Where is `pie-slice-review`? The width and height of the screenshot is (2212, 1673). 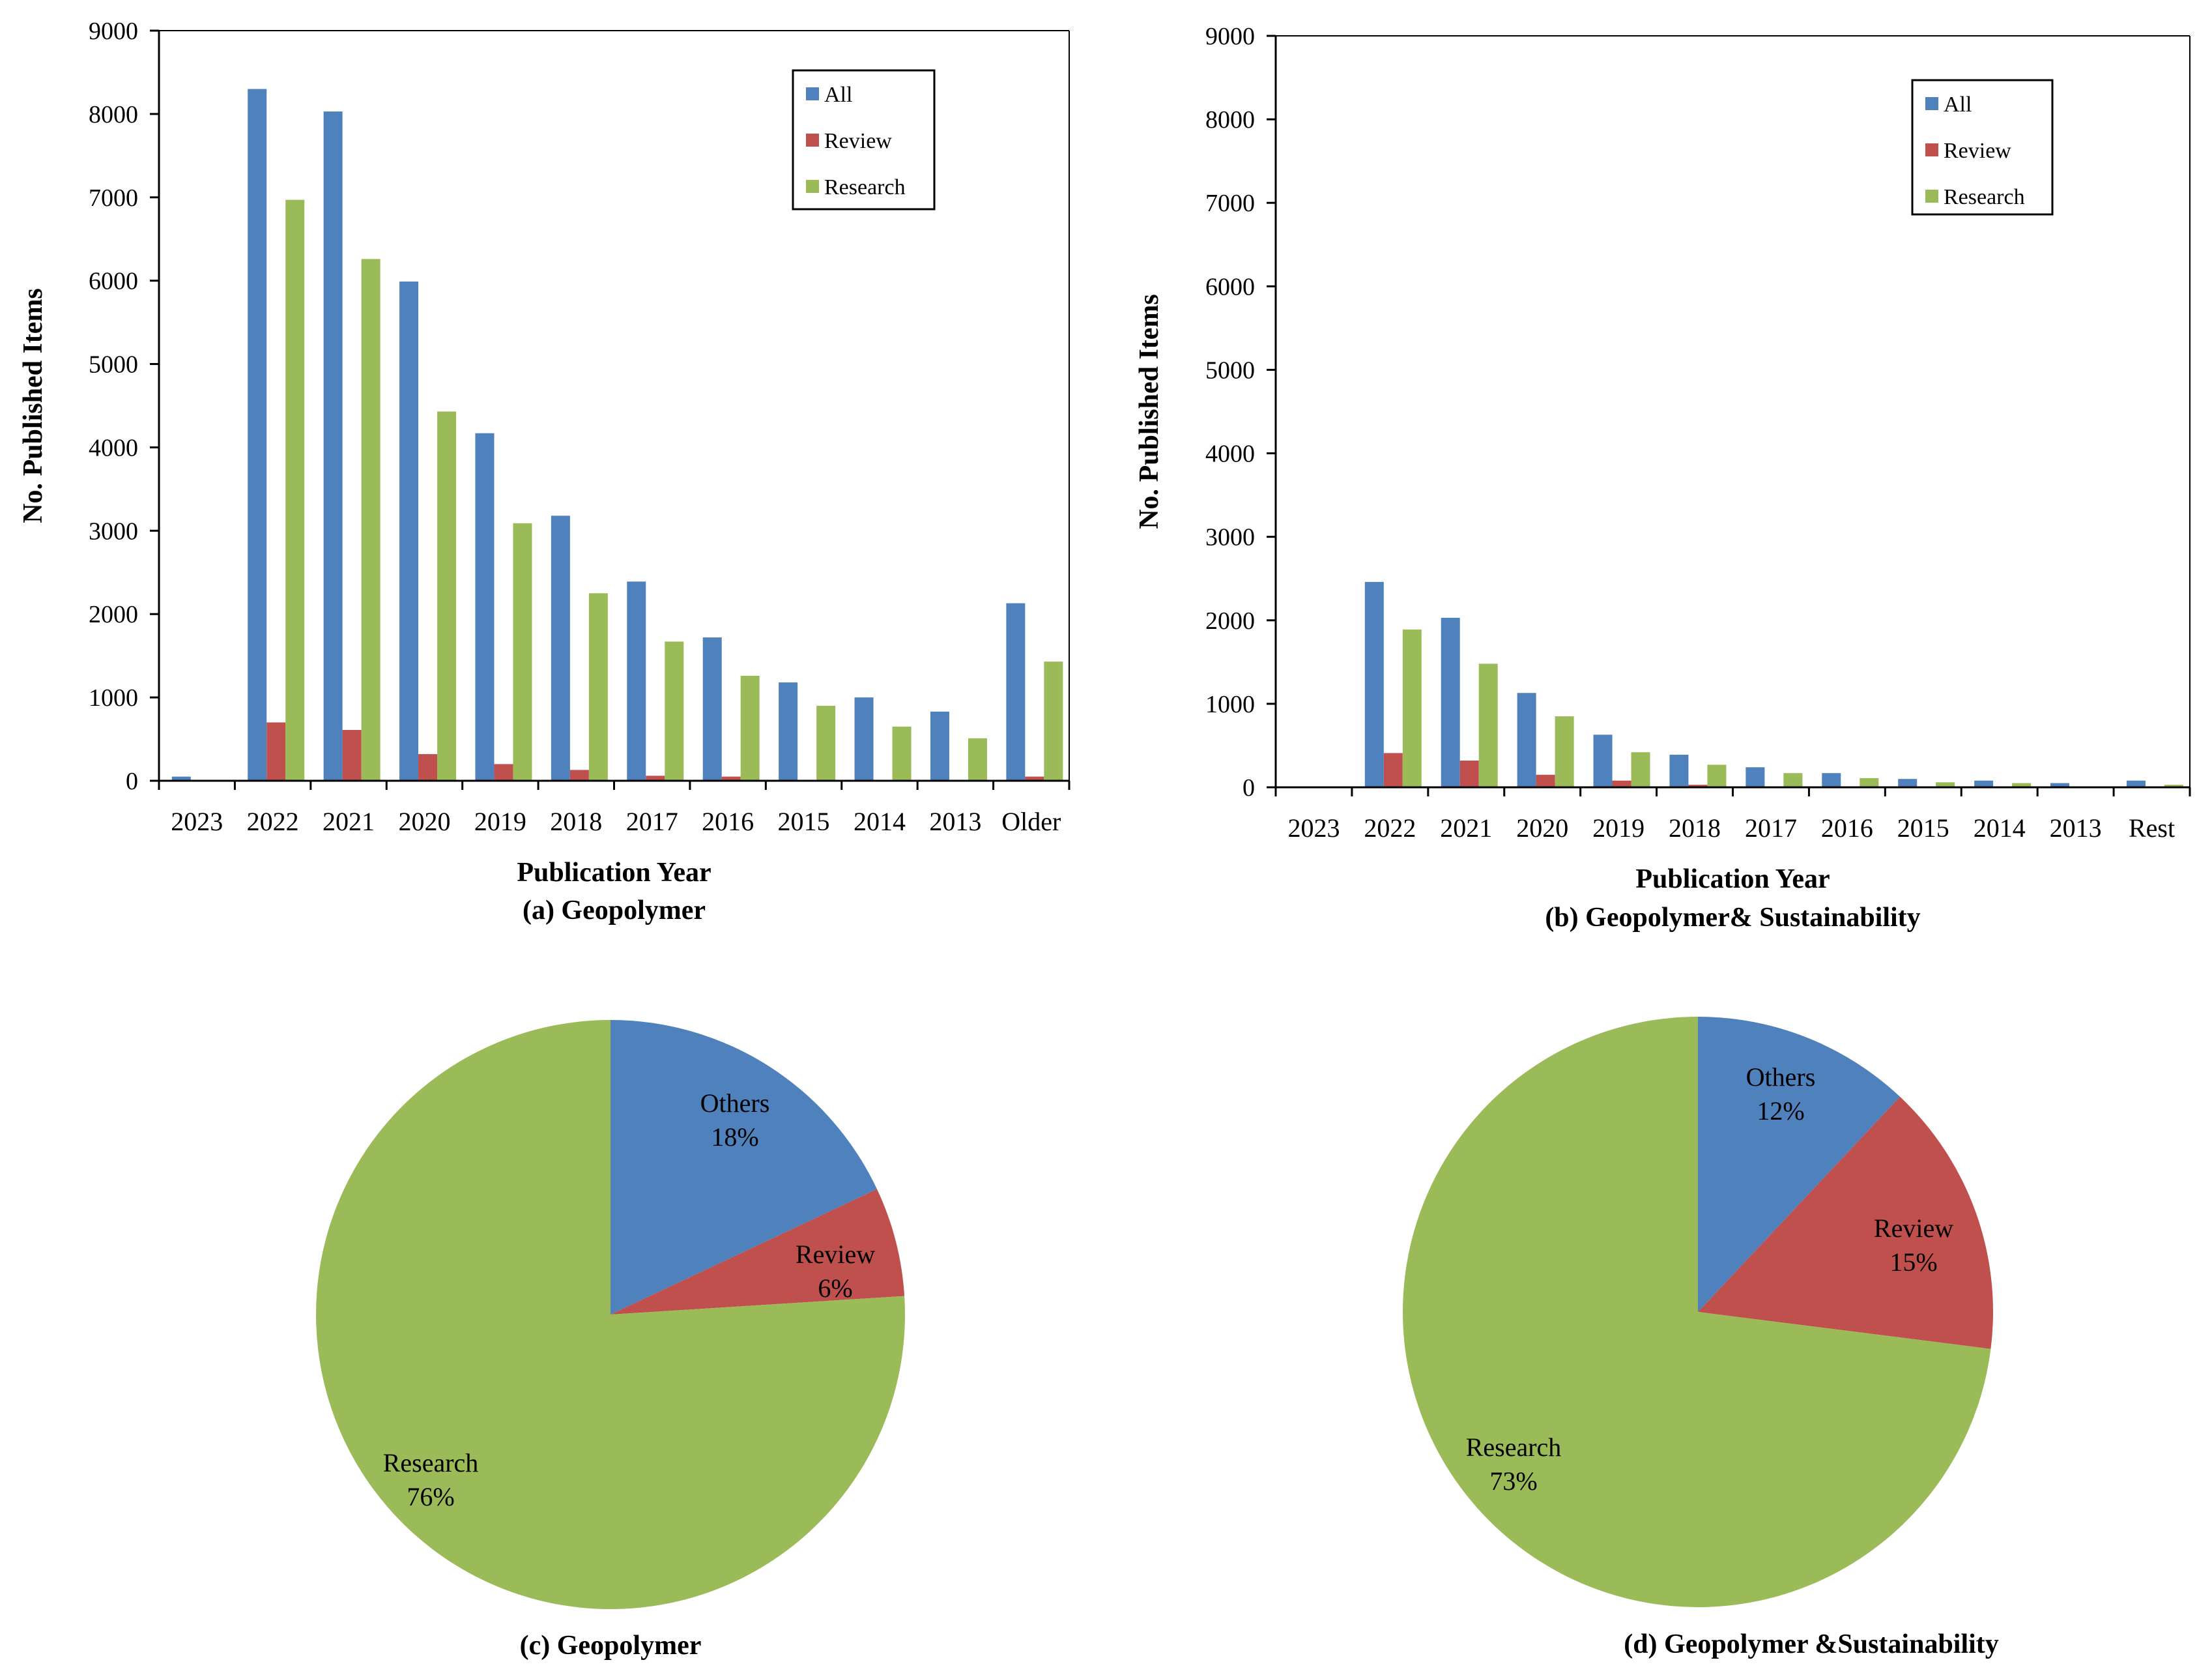
pie-slice-review is located at coordinates (1845, 1222).